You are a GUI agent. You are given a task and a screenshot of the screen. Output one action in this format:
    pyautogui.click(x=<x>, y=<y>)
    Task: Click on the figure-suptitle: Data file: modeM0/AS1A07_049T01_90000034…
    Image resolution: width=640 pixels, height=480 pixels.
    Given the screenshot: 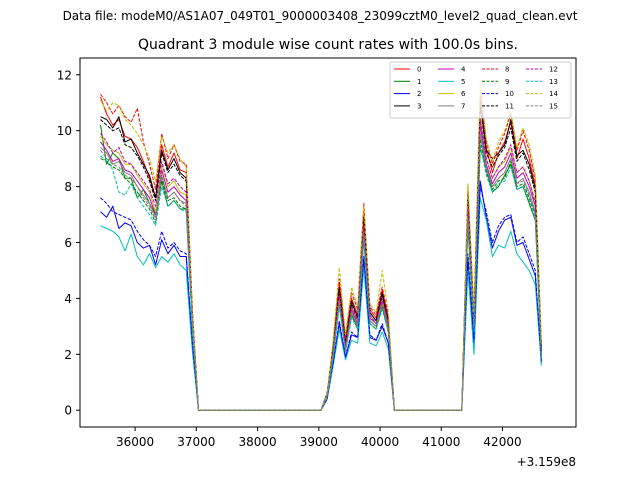 What is the action you would take?
    pyautogui.click(x=320, y=16)
    